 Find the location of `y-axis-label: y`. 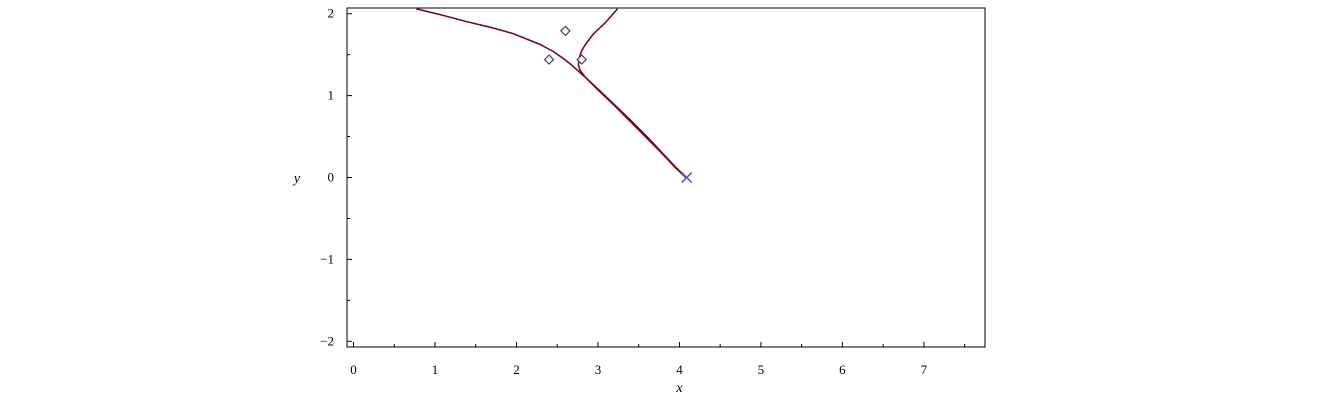

y-axis-label: y is located at coordinates (296, 179).